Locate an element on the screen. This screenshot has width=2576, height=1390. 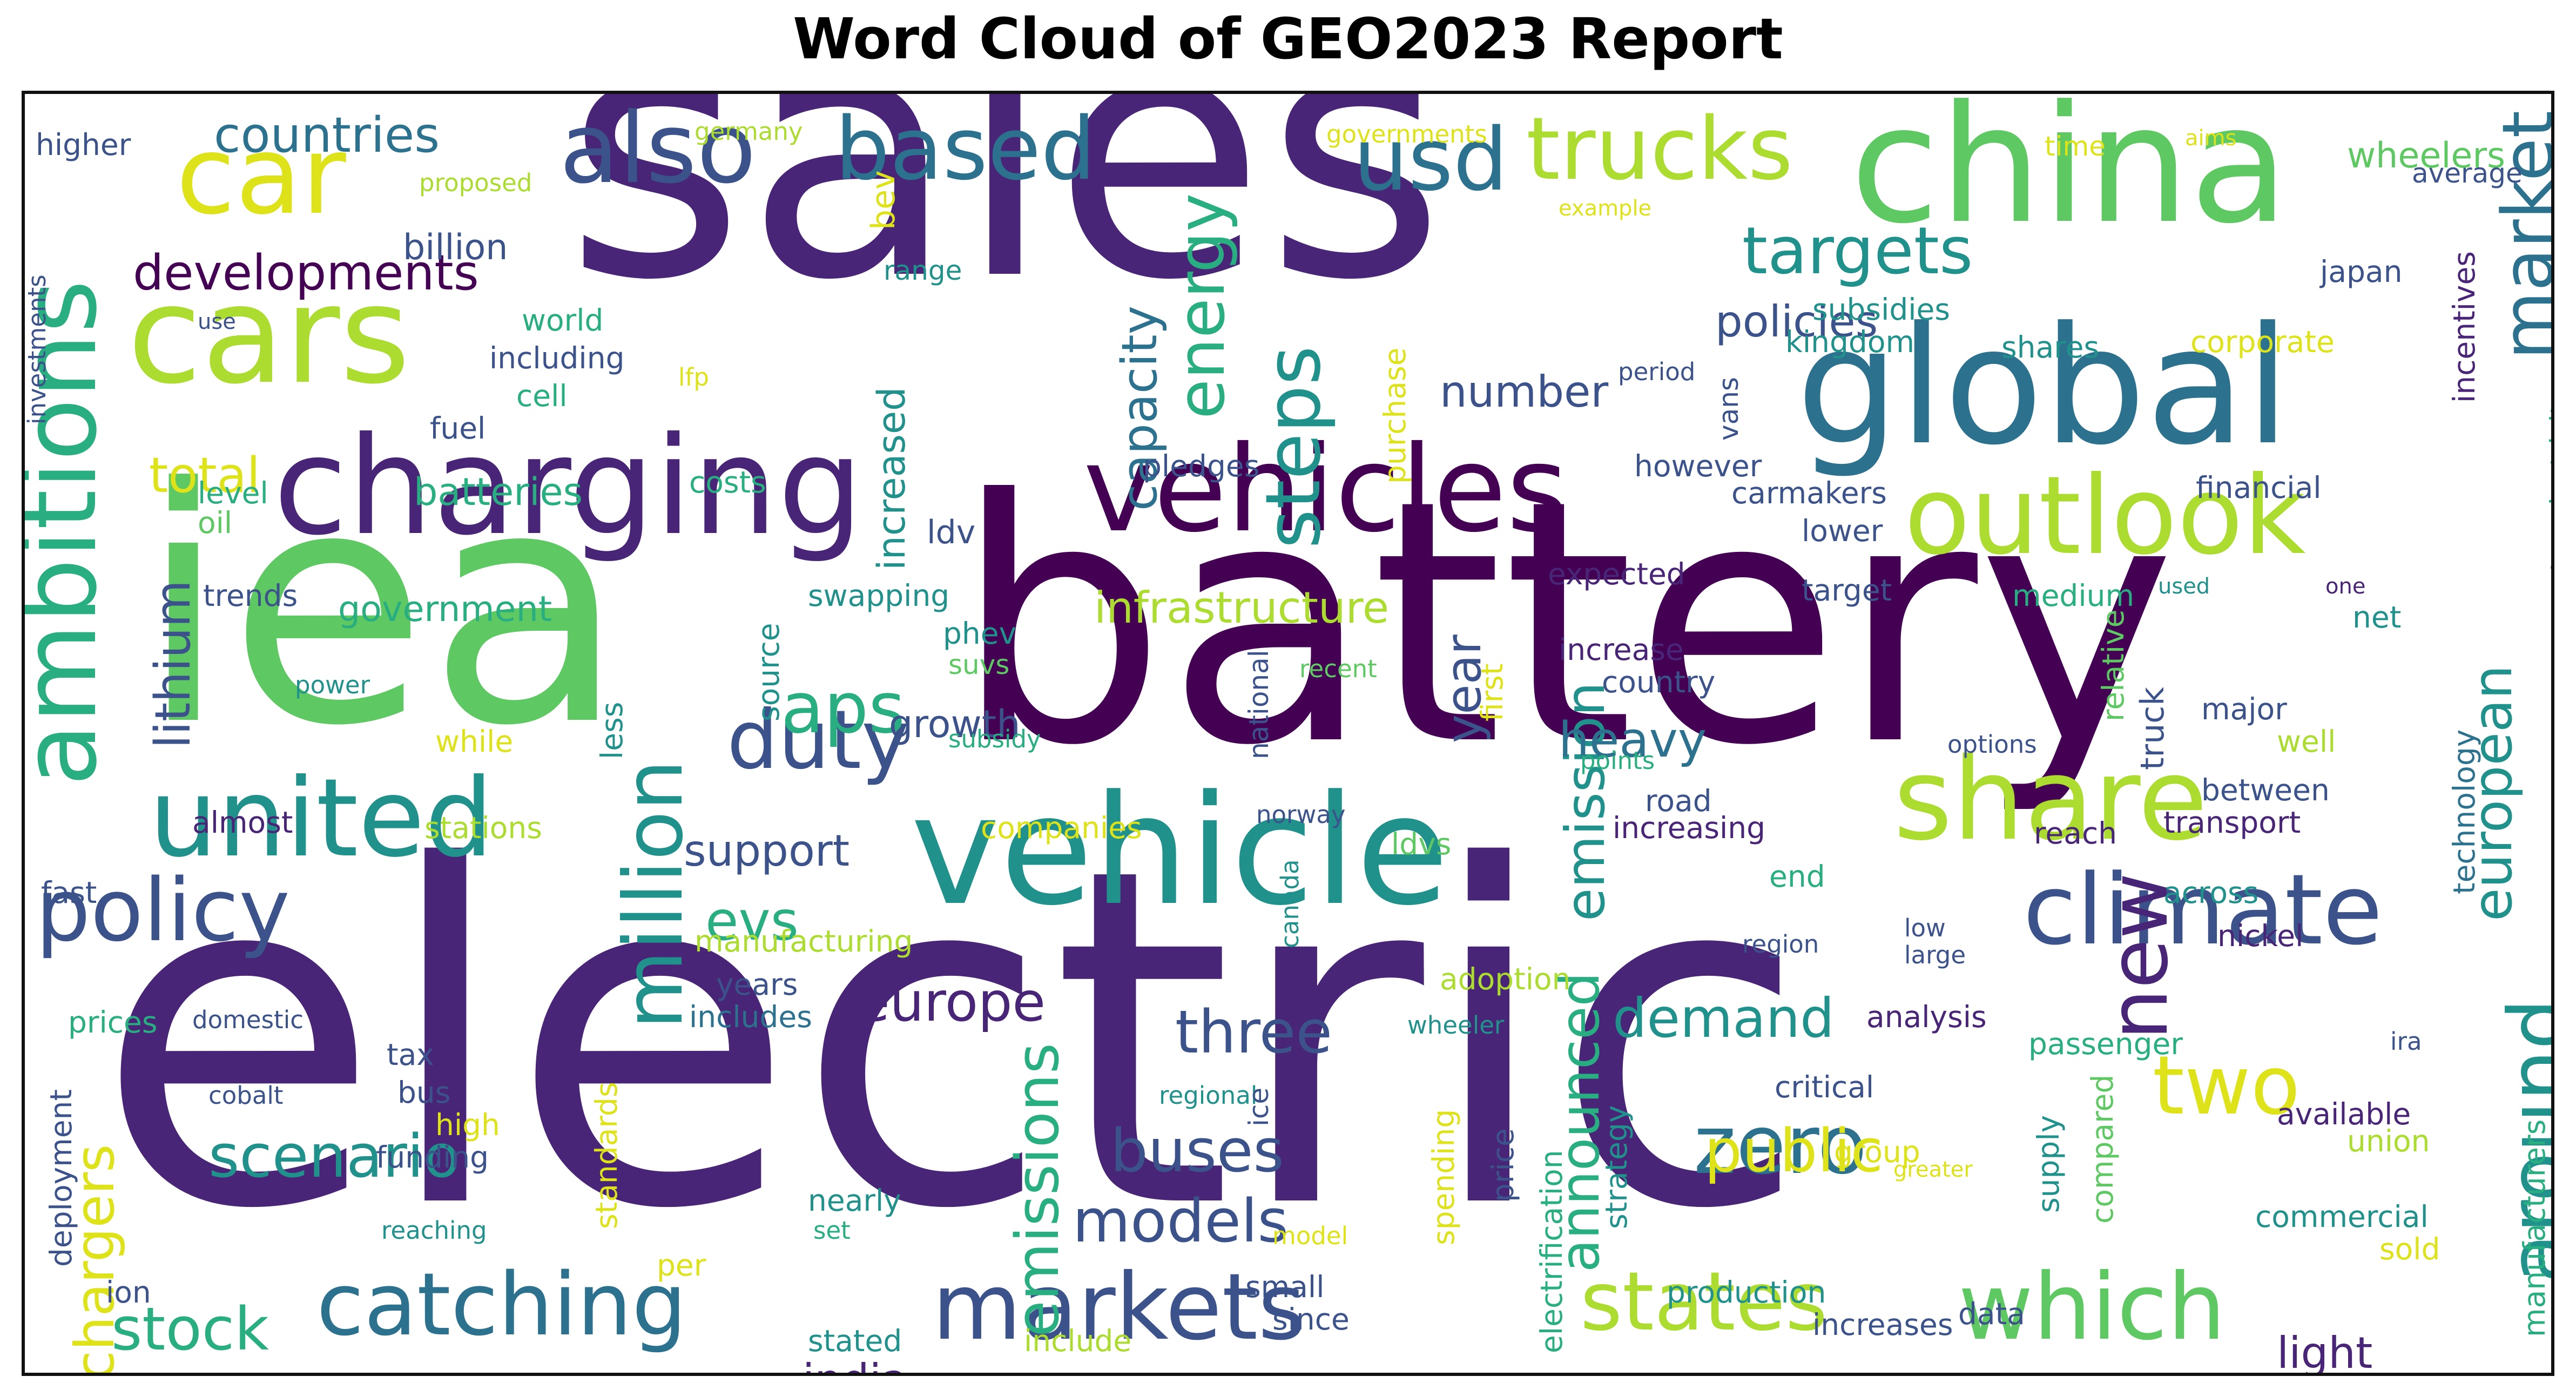
word-since: since is located at coordinates (1311, 1319).